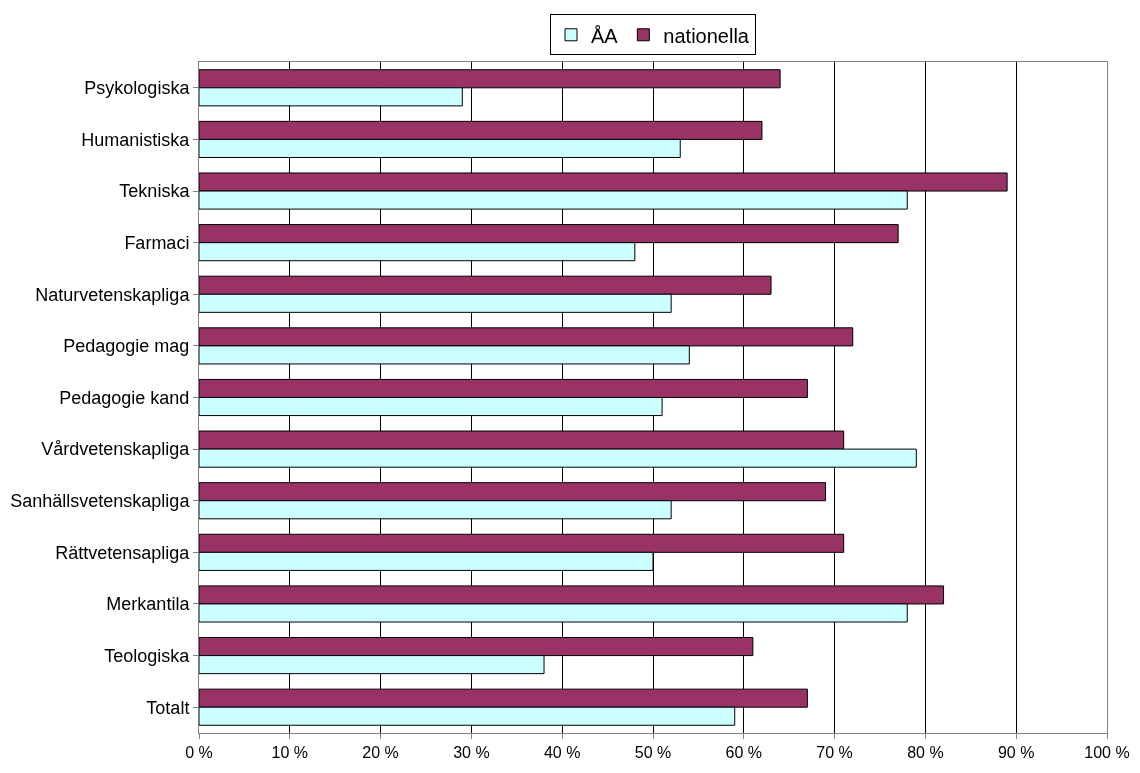 The width and height of the screenshot is (1140, 773). I want to click on y-tick-label: Humanistiska, so click(136, 139).